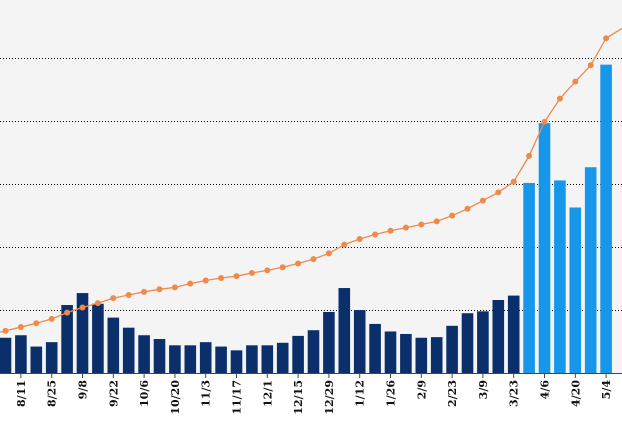 The height and width of the screenshot is (424, 622). I want to click on x-tick-label: 4/20, so click(575, 393).